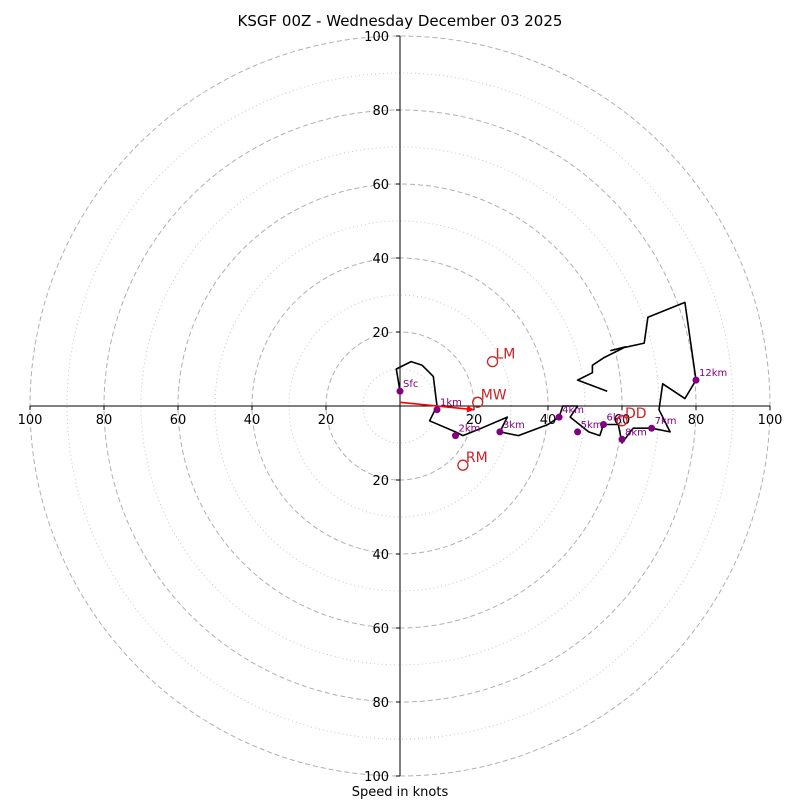 The width and height of the screenshot is (800, 800). What do you see at coordinates (451, 403) in the screenshot?
I see `height-label-1km: 1km` at bounding box center [451, 403].